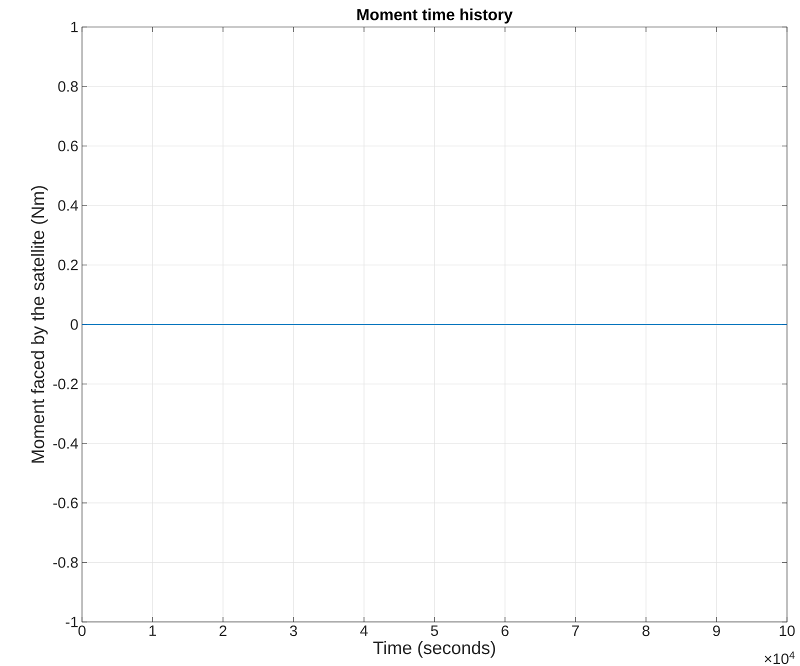 This screenshot has height=666, width=800. What do you see at coordinates (787, 631) in the screenshot?
I see `x-tick-label: 10` at bounding box center [787, 631].